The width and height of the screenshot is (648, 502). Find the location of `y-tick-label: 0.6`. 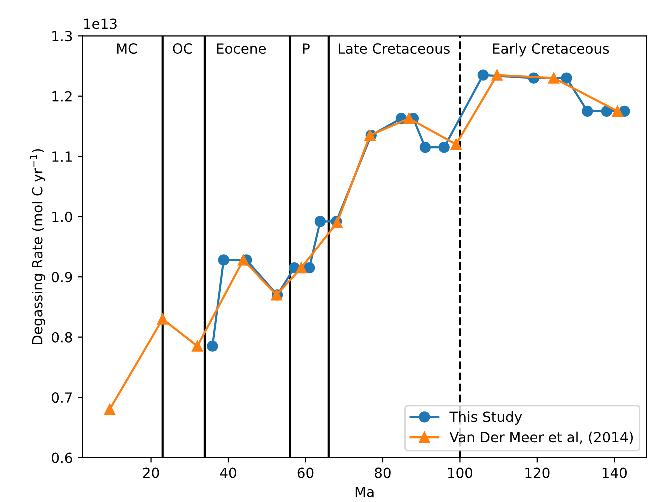

y-tick-label: 0.6 is located at coordinates (62, 458).